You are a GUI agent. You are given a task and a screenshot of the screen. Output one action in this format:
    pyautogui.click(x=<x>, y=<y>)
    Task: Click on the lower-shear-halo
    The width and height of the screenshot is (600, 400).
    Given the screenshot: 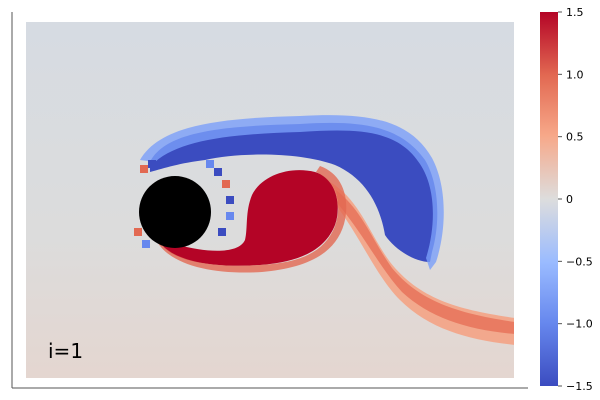 What is the action you would take?
    pyautogui.click(x=251, y=219)
    